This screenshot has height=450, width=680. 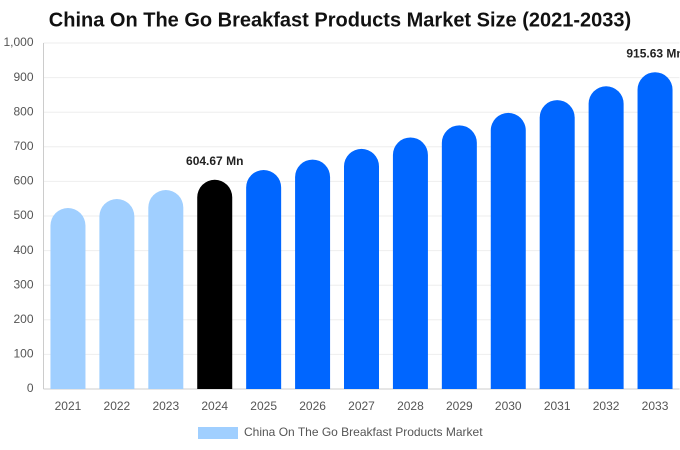 I want to click on x-tick-label: 2024, so click(x=214, y=406).